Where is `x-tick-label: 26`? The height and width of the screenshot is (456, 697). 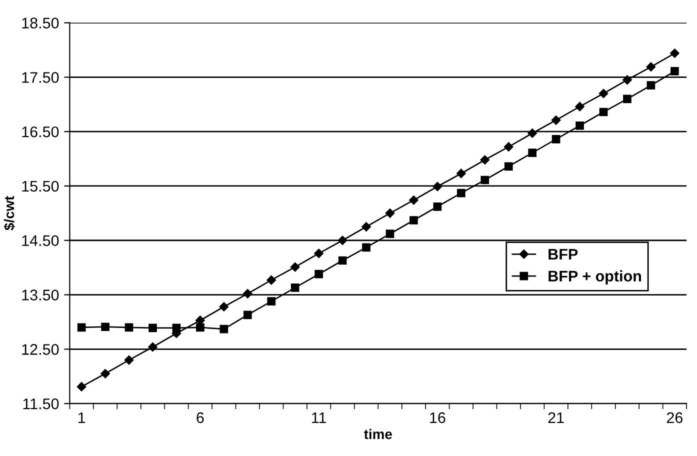 x-tick-label: 26 is located at coordinates (674, 418).